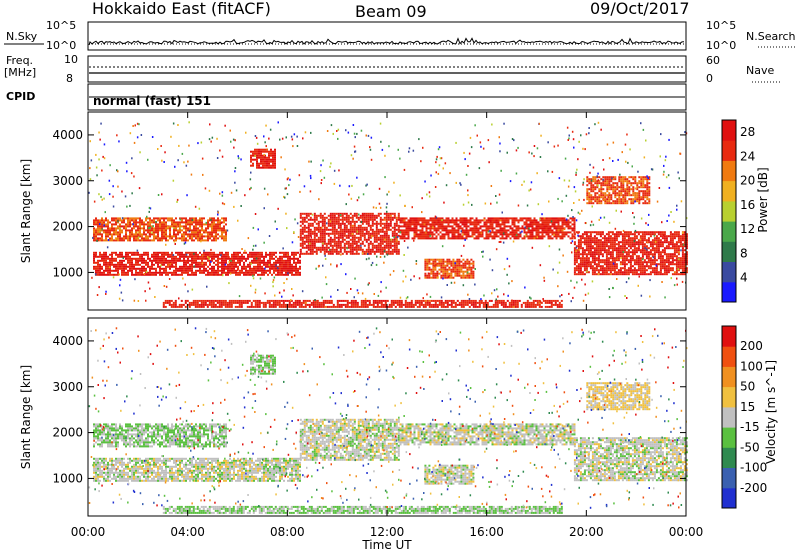 The width and height of the screenshot is (800, 554). I want to click on colorbar-tick-label: 4, so click(744, 278).